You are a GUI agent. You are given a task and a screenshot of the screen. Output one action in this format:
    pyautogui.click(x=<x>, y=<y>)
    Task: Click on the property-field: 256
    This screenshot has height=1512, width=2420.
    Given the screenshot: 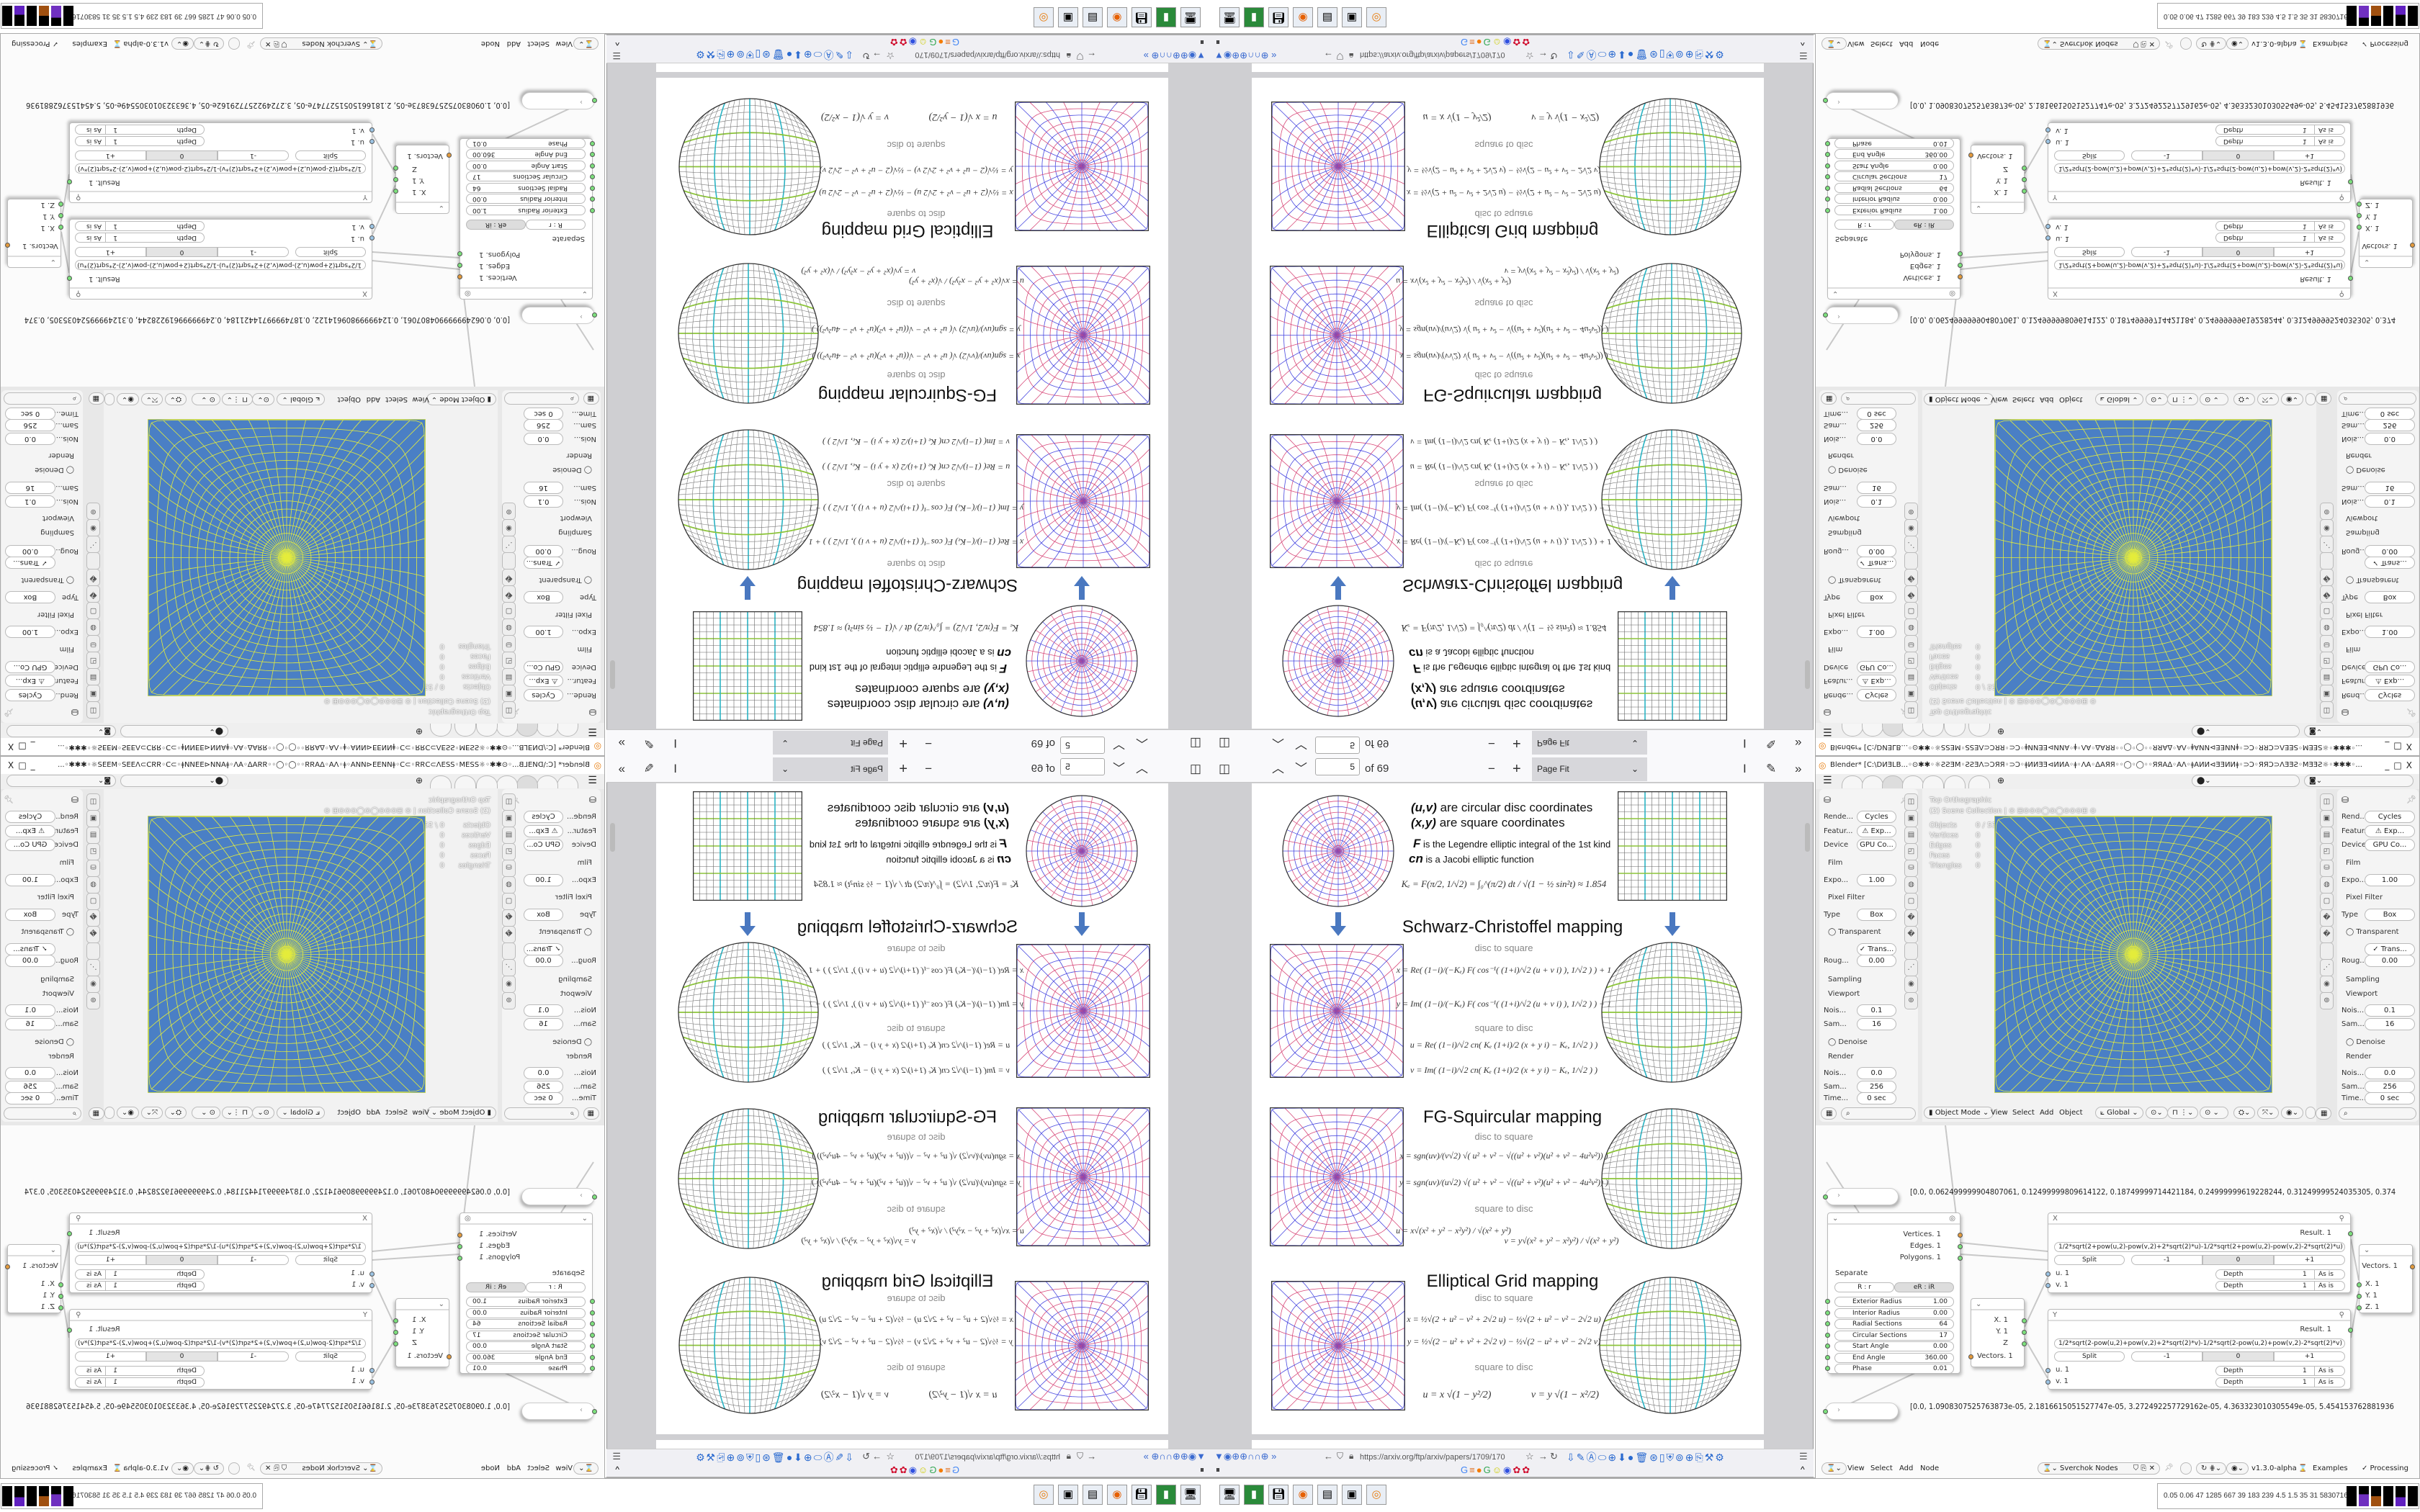 What is the action you would take?
    pyautogui.click(x=30, y=425)
    